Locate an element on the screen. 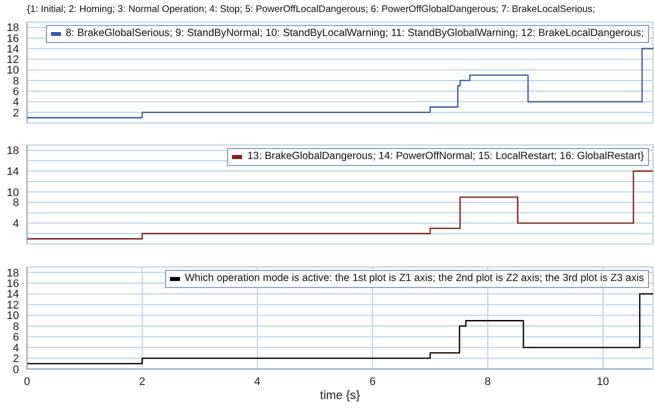 The width and height of the screenshot is (654, 417). x-tick-label: 2 is located at coordinates (142, 382).